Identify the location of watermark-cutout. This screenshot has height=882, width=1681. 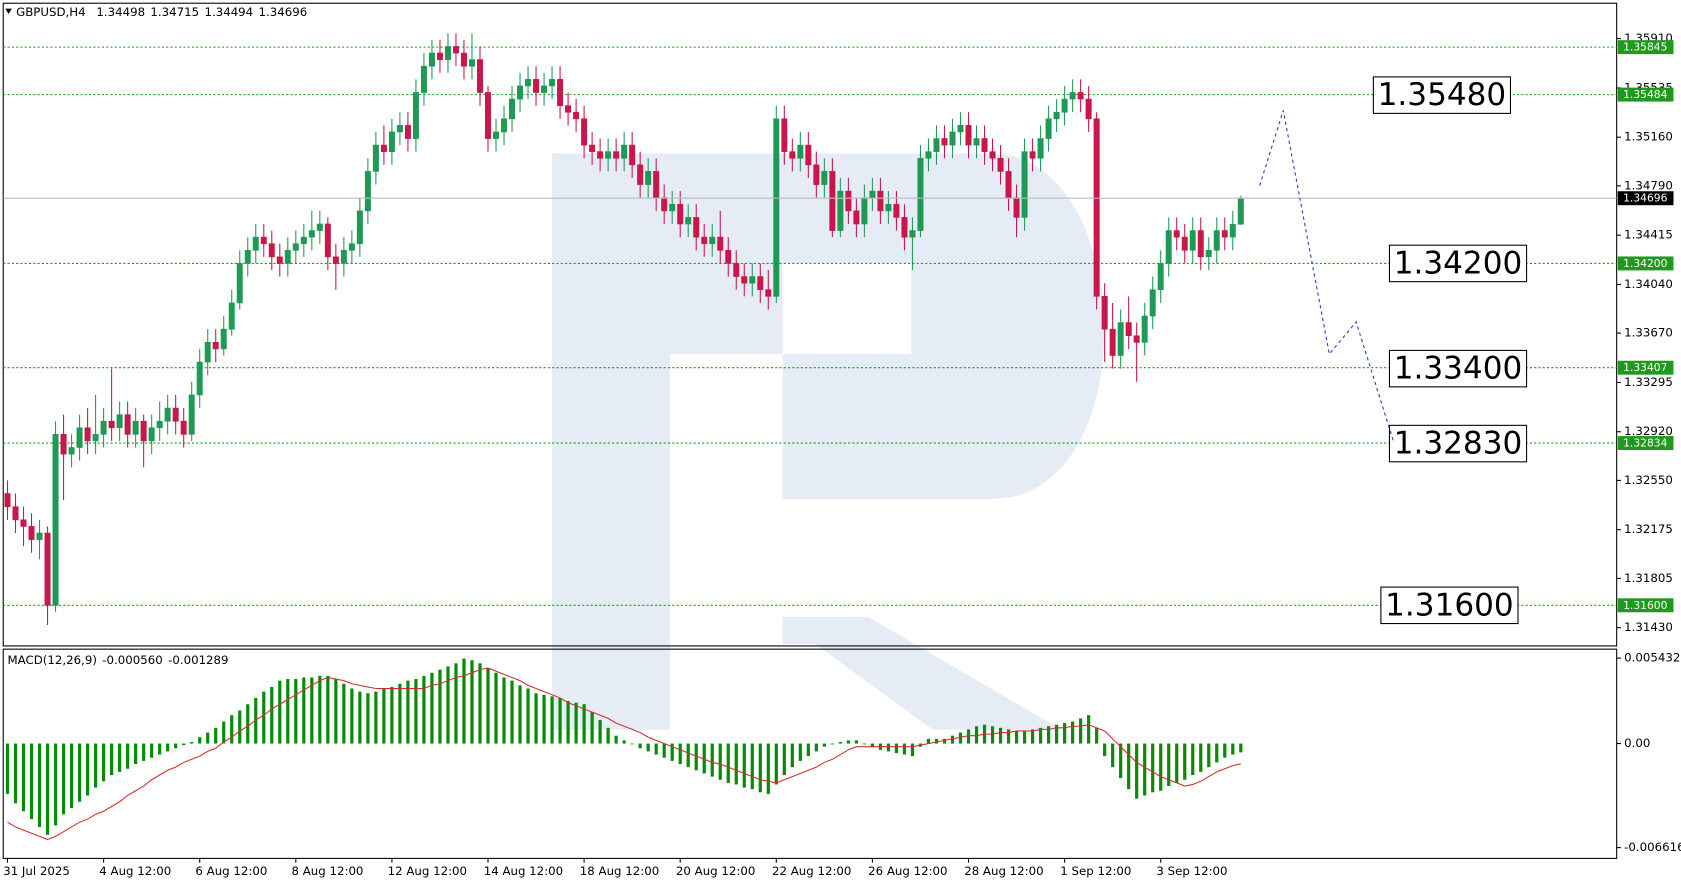
(847, 308).